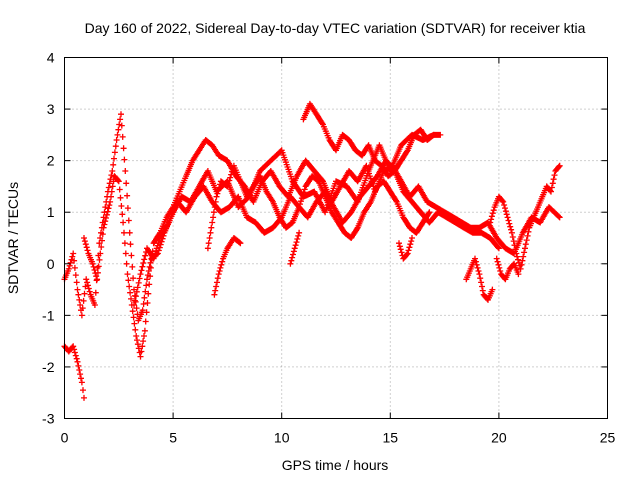 The width and height of the screenshot is (640, 480). Describe the element at coordinates (391, 438) in the screenshot. I see `x-tick-label: 15` at that location.